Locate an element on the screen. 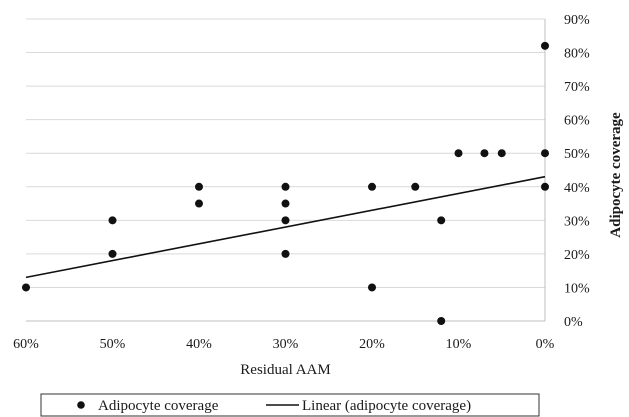 This screenshot has width=629, height=417. x-tick-label: 30% is located at coordinates (286, 344).